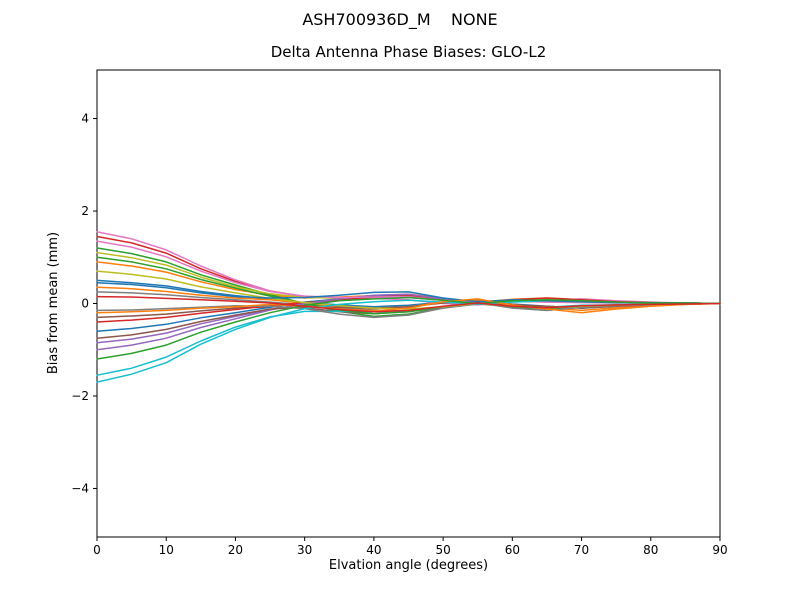 The height and width of the screenshot is (600, 800). What do you see at coordinates (512, 550) in the screenshot?
I see `x-tick-label: 60` at bounding box center [512, 550].